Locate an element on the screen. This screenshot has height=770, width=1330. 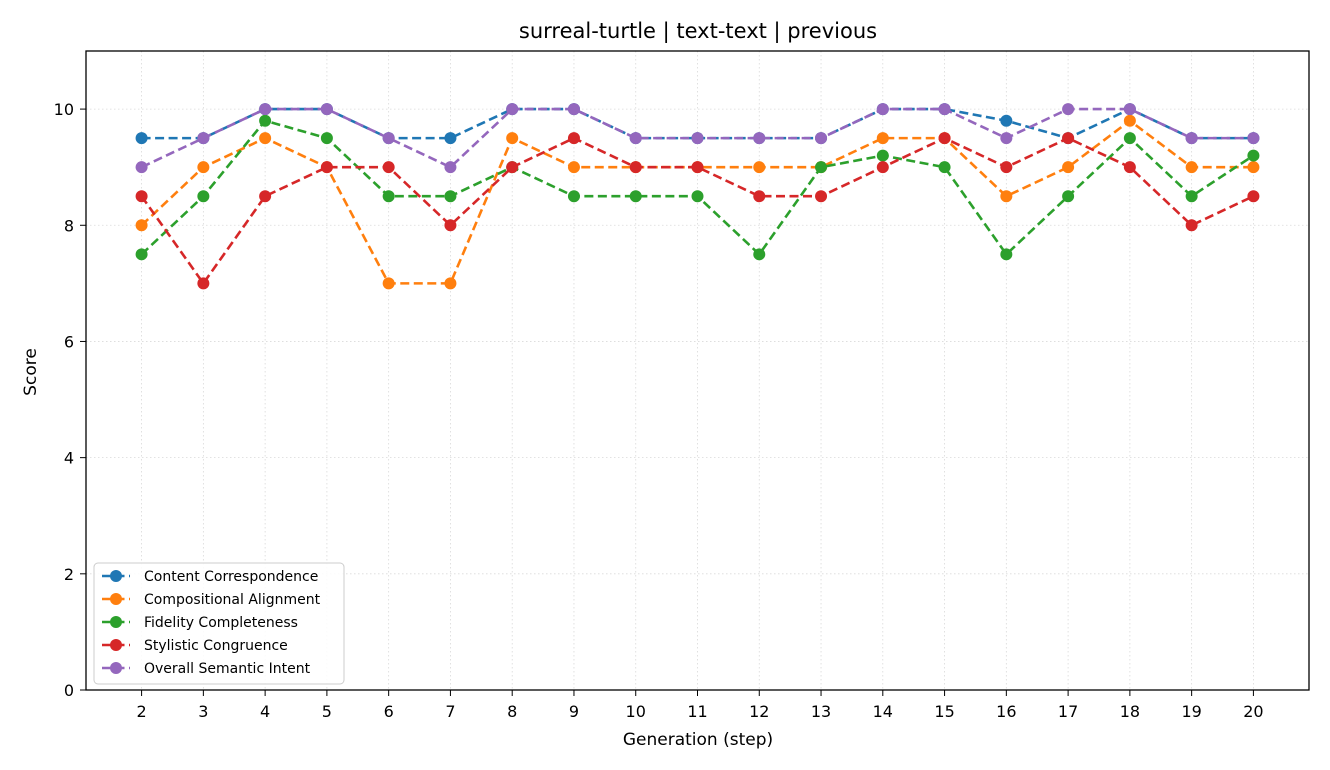
x-tick-label: 20 is located at coordinates (1253, 711).